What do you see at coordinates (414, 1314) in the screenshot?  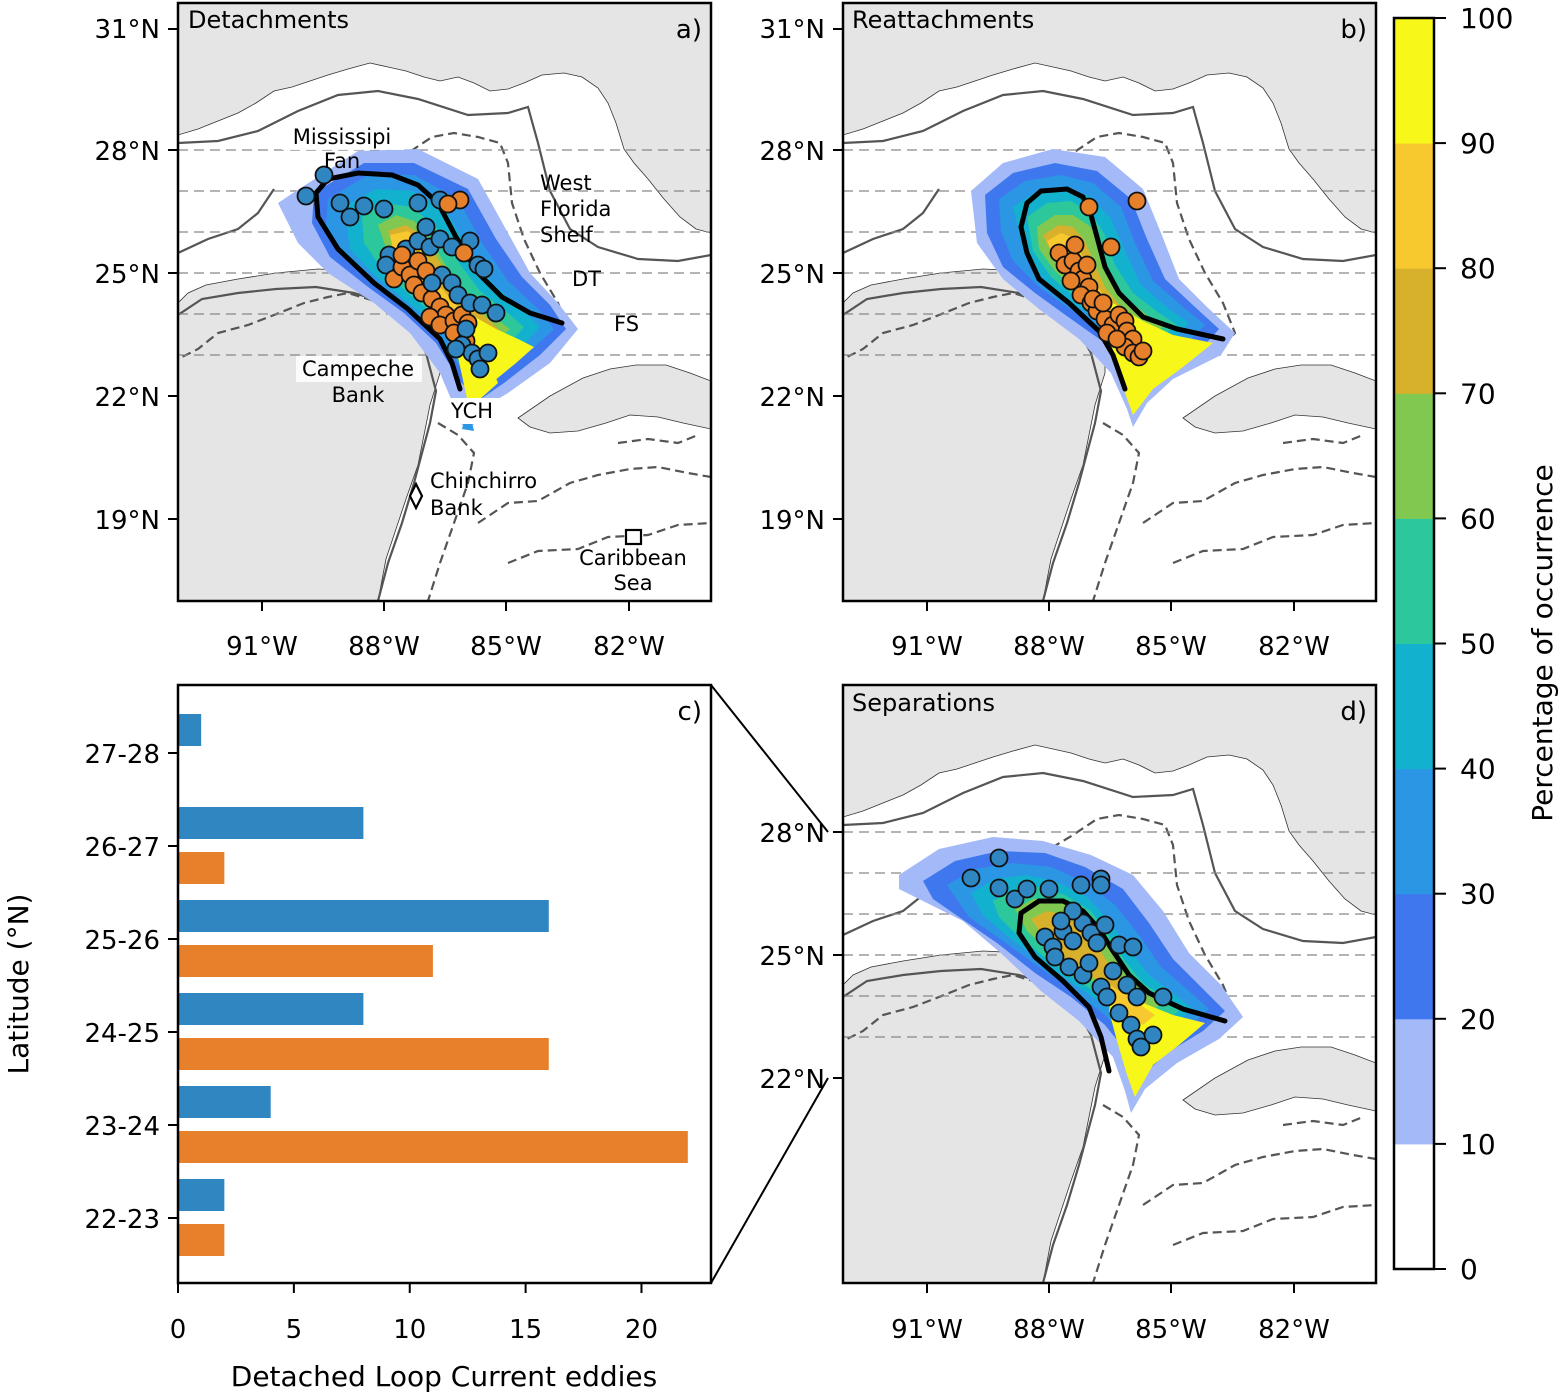 I see `x-axis-ticks: 0 5 10 15 20` at bounding box center [414, 1314].